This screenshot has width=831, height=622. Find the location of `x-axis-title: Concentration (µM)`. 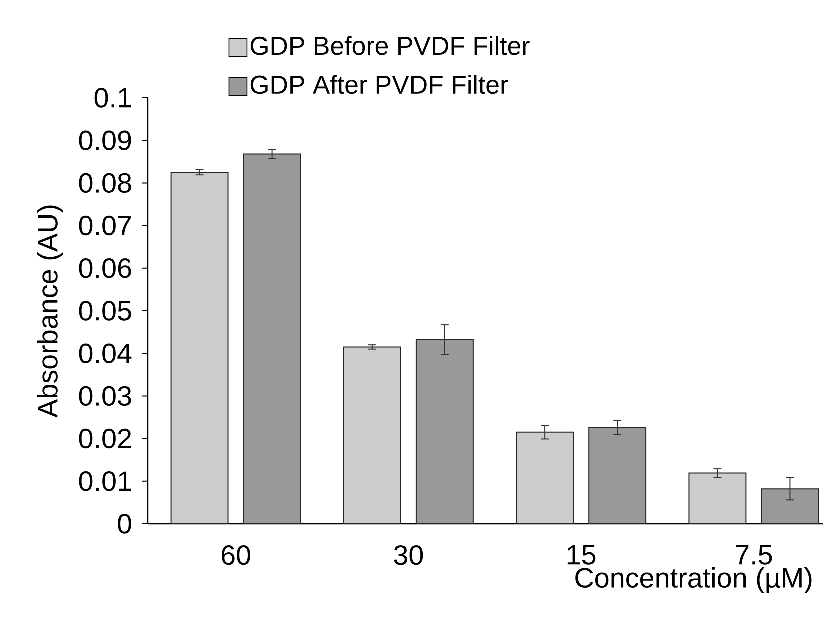

x-axis-title: Concentration (µM) is located at coordinates (694, 581).